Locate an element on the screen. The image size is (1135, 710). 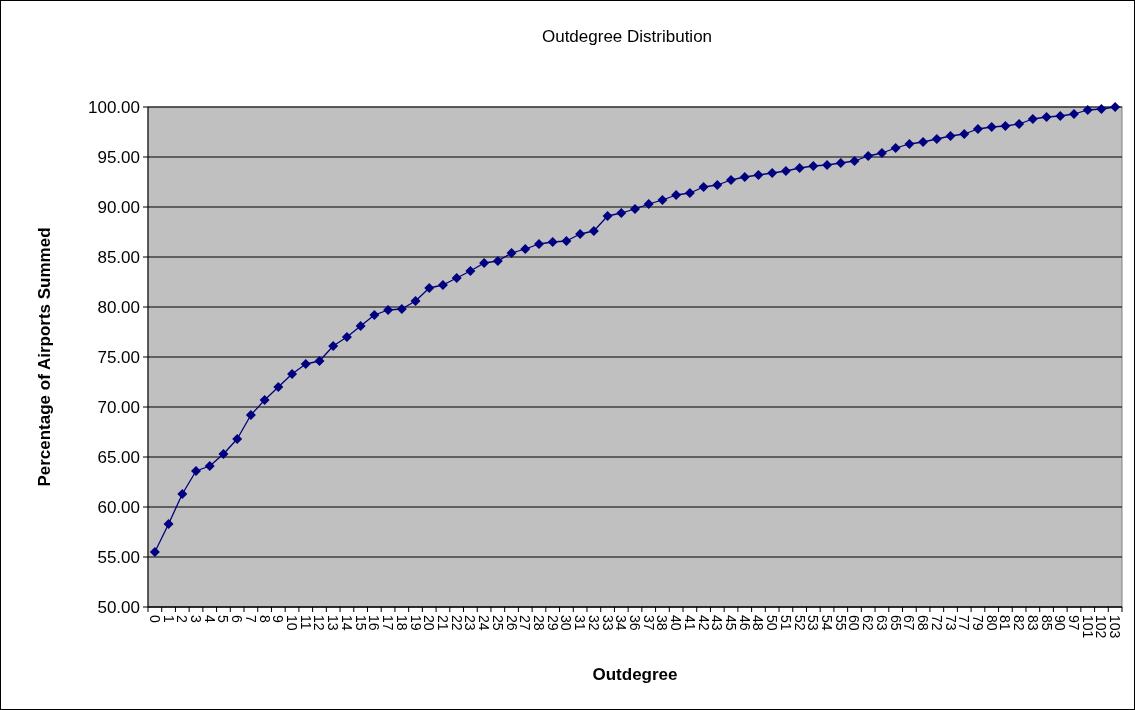
x-tick-label: 42 is located at coordinates (703, 623).